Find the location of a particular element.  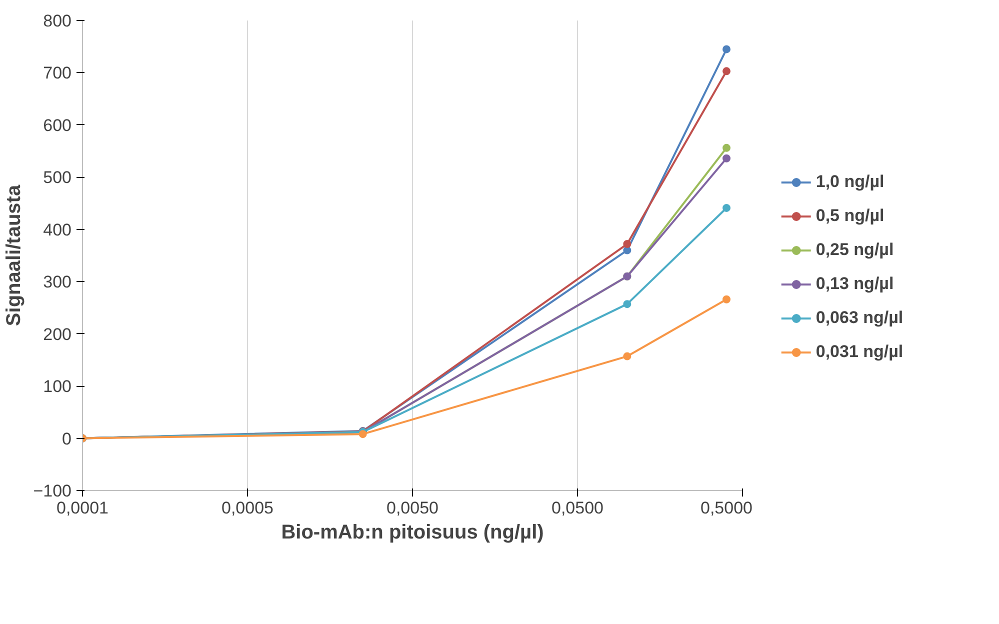

y-tick-label: 400 is located at coordinates (57, 230).